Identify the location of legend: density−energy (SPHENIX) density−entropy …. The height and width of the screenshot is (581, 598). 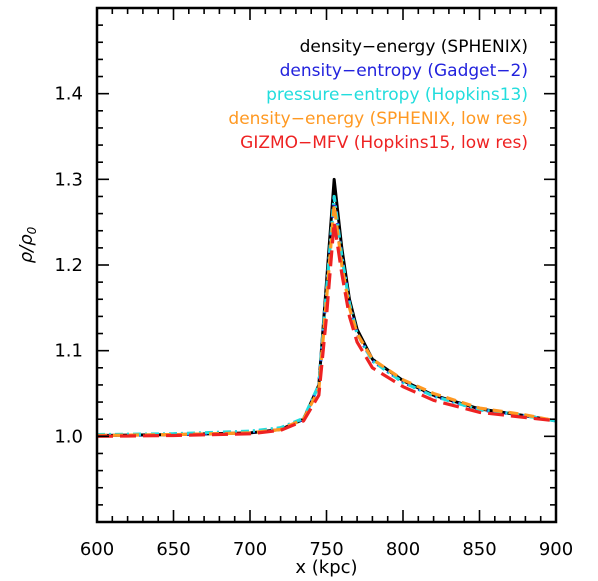
(378, 95).